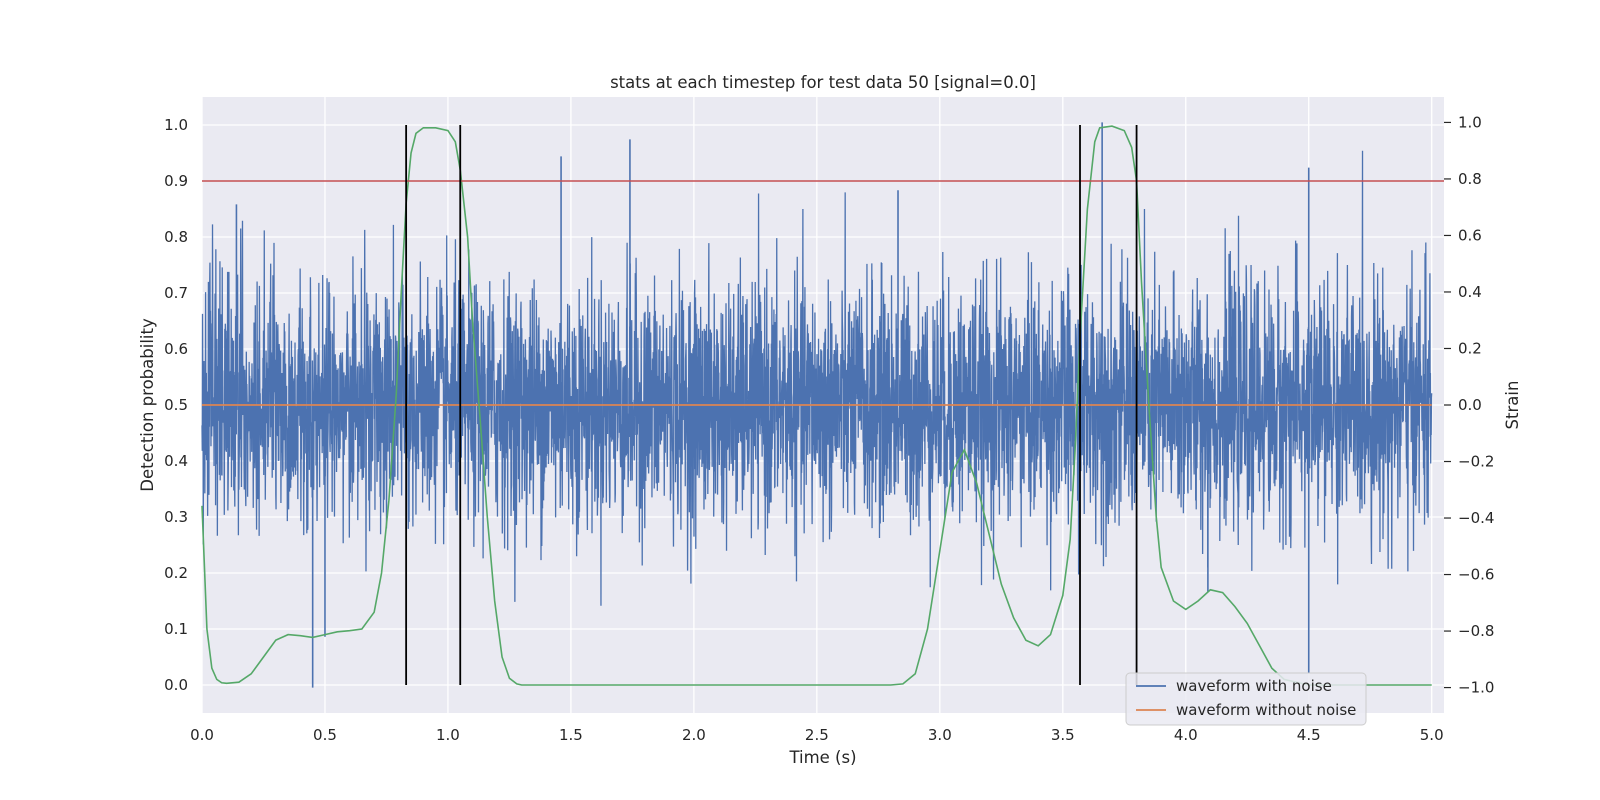 The image size is (1600, 800). I want to click on y-tick-label: 0.6, so click(176, 349).